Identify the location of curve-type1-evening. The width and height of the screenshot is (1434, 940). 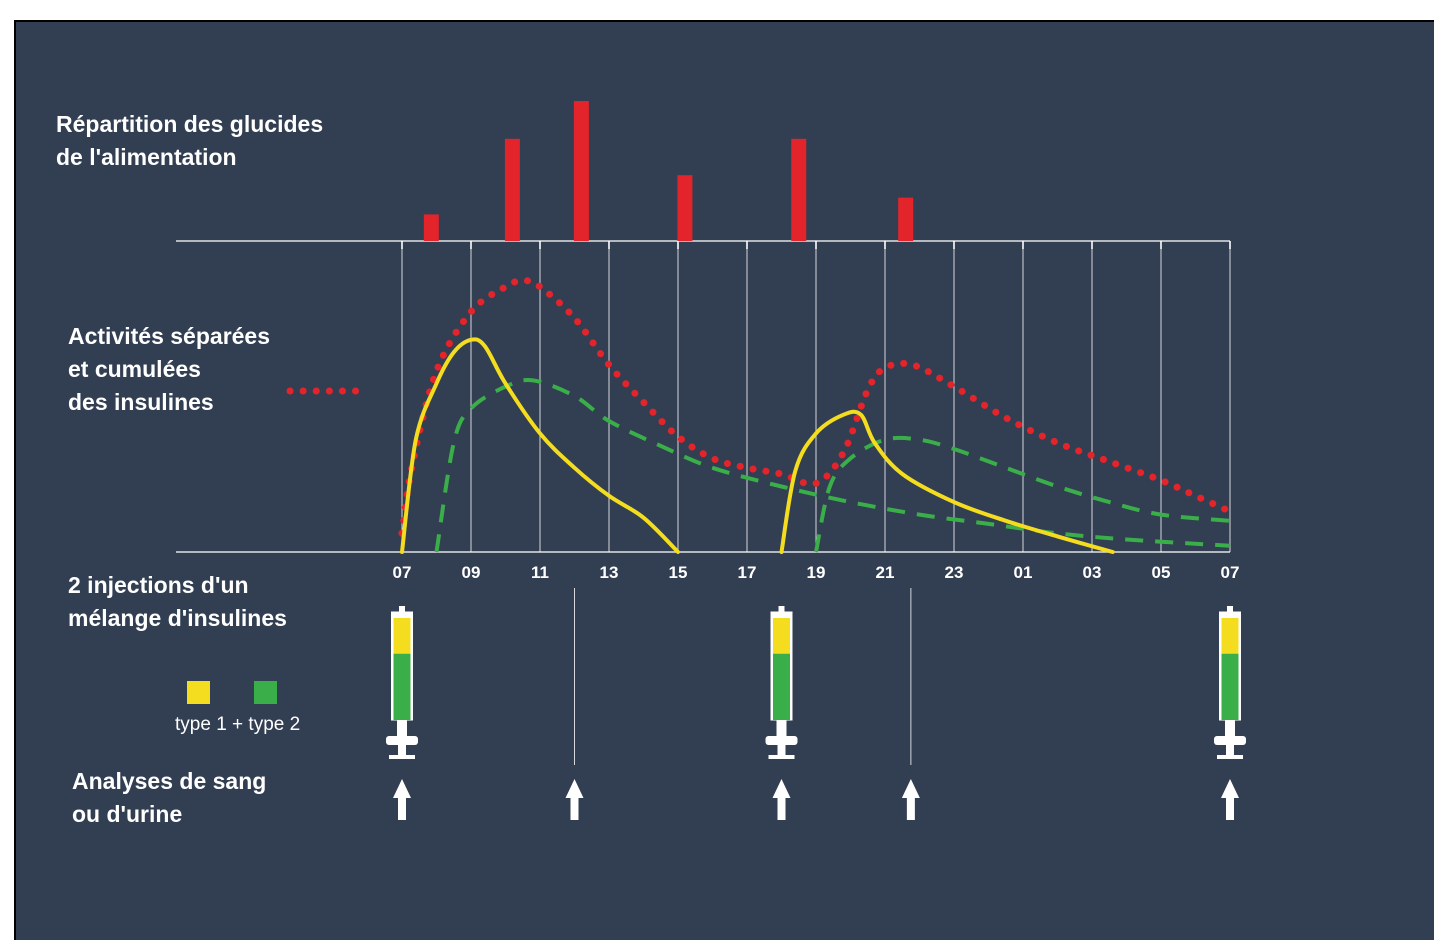
(947, 481).